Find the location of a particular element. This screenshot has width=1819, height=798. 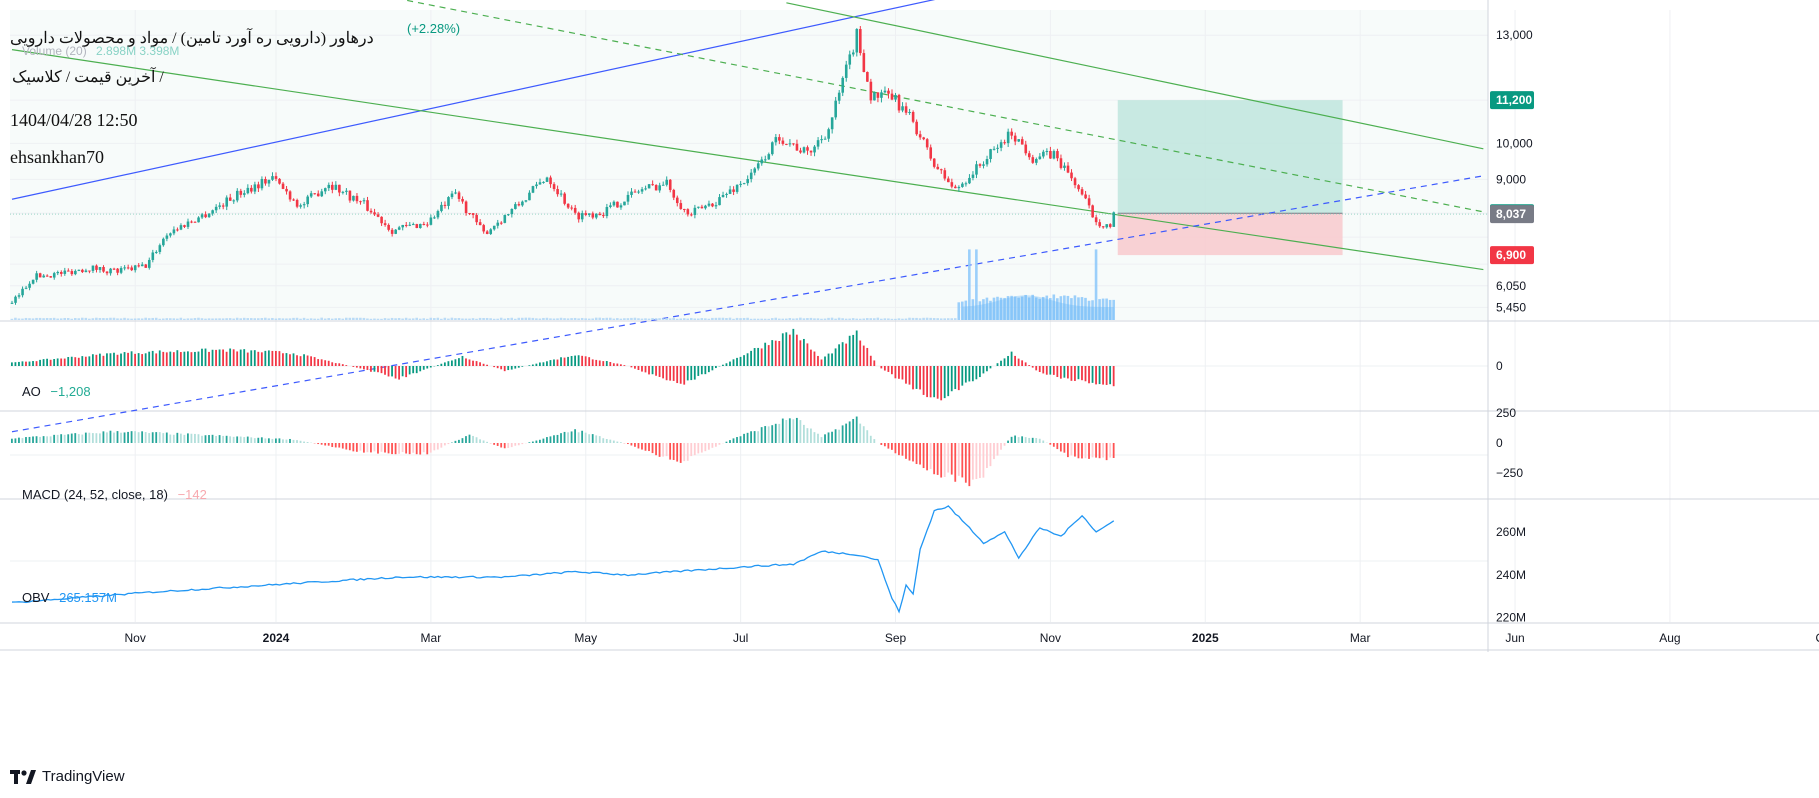

obv-legend: OBV 265.157M is located at coordinates (69, 597).